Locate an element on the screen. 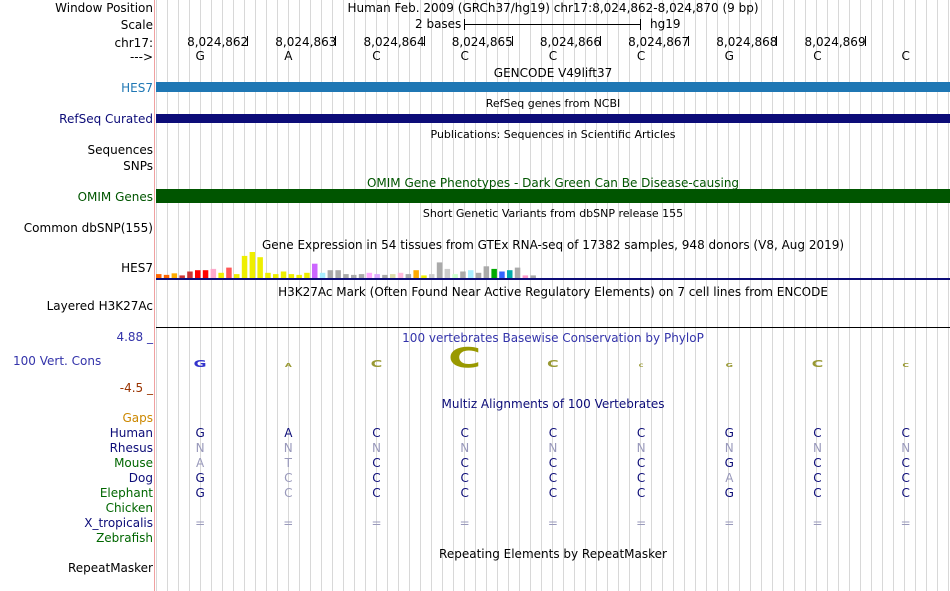  scale-bar-left-tick is located at coordinates (464, 24).